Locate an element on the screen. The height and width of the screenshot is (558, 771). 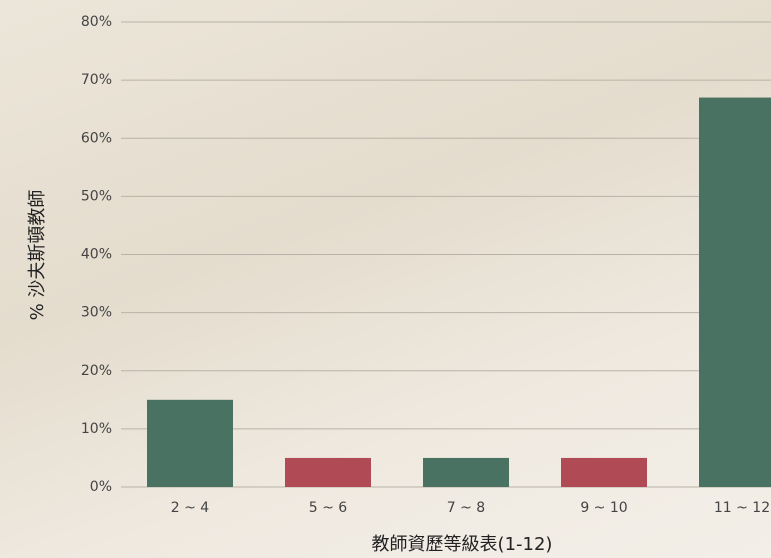
x-tick-label: 11 ~ 12 is located at coordinates (742, 508).